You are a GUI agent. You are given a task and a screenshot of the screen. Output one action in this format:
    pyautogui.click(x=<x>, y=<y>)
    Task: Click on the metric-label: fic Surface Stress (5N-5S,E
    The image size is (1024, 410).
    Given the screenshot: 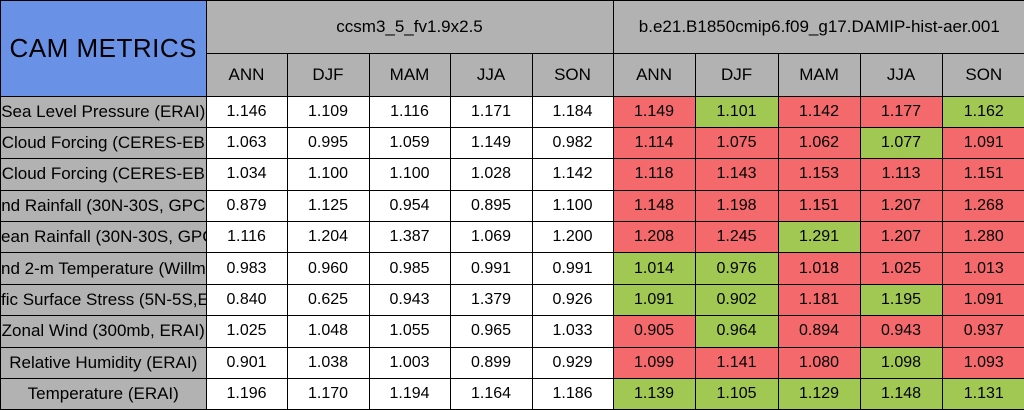 What is the action you would take?
    pyautogui.click(x=103, y=300)
    